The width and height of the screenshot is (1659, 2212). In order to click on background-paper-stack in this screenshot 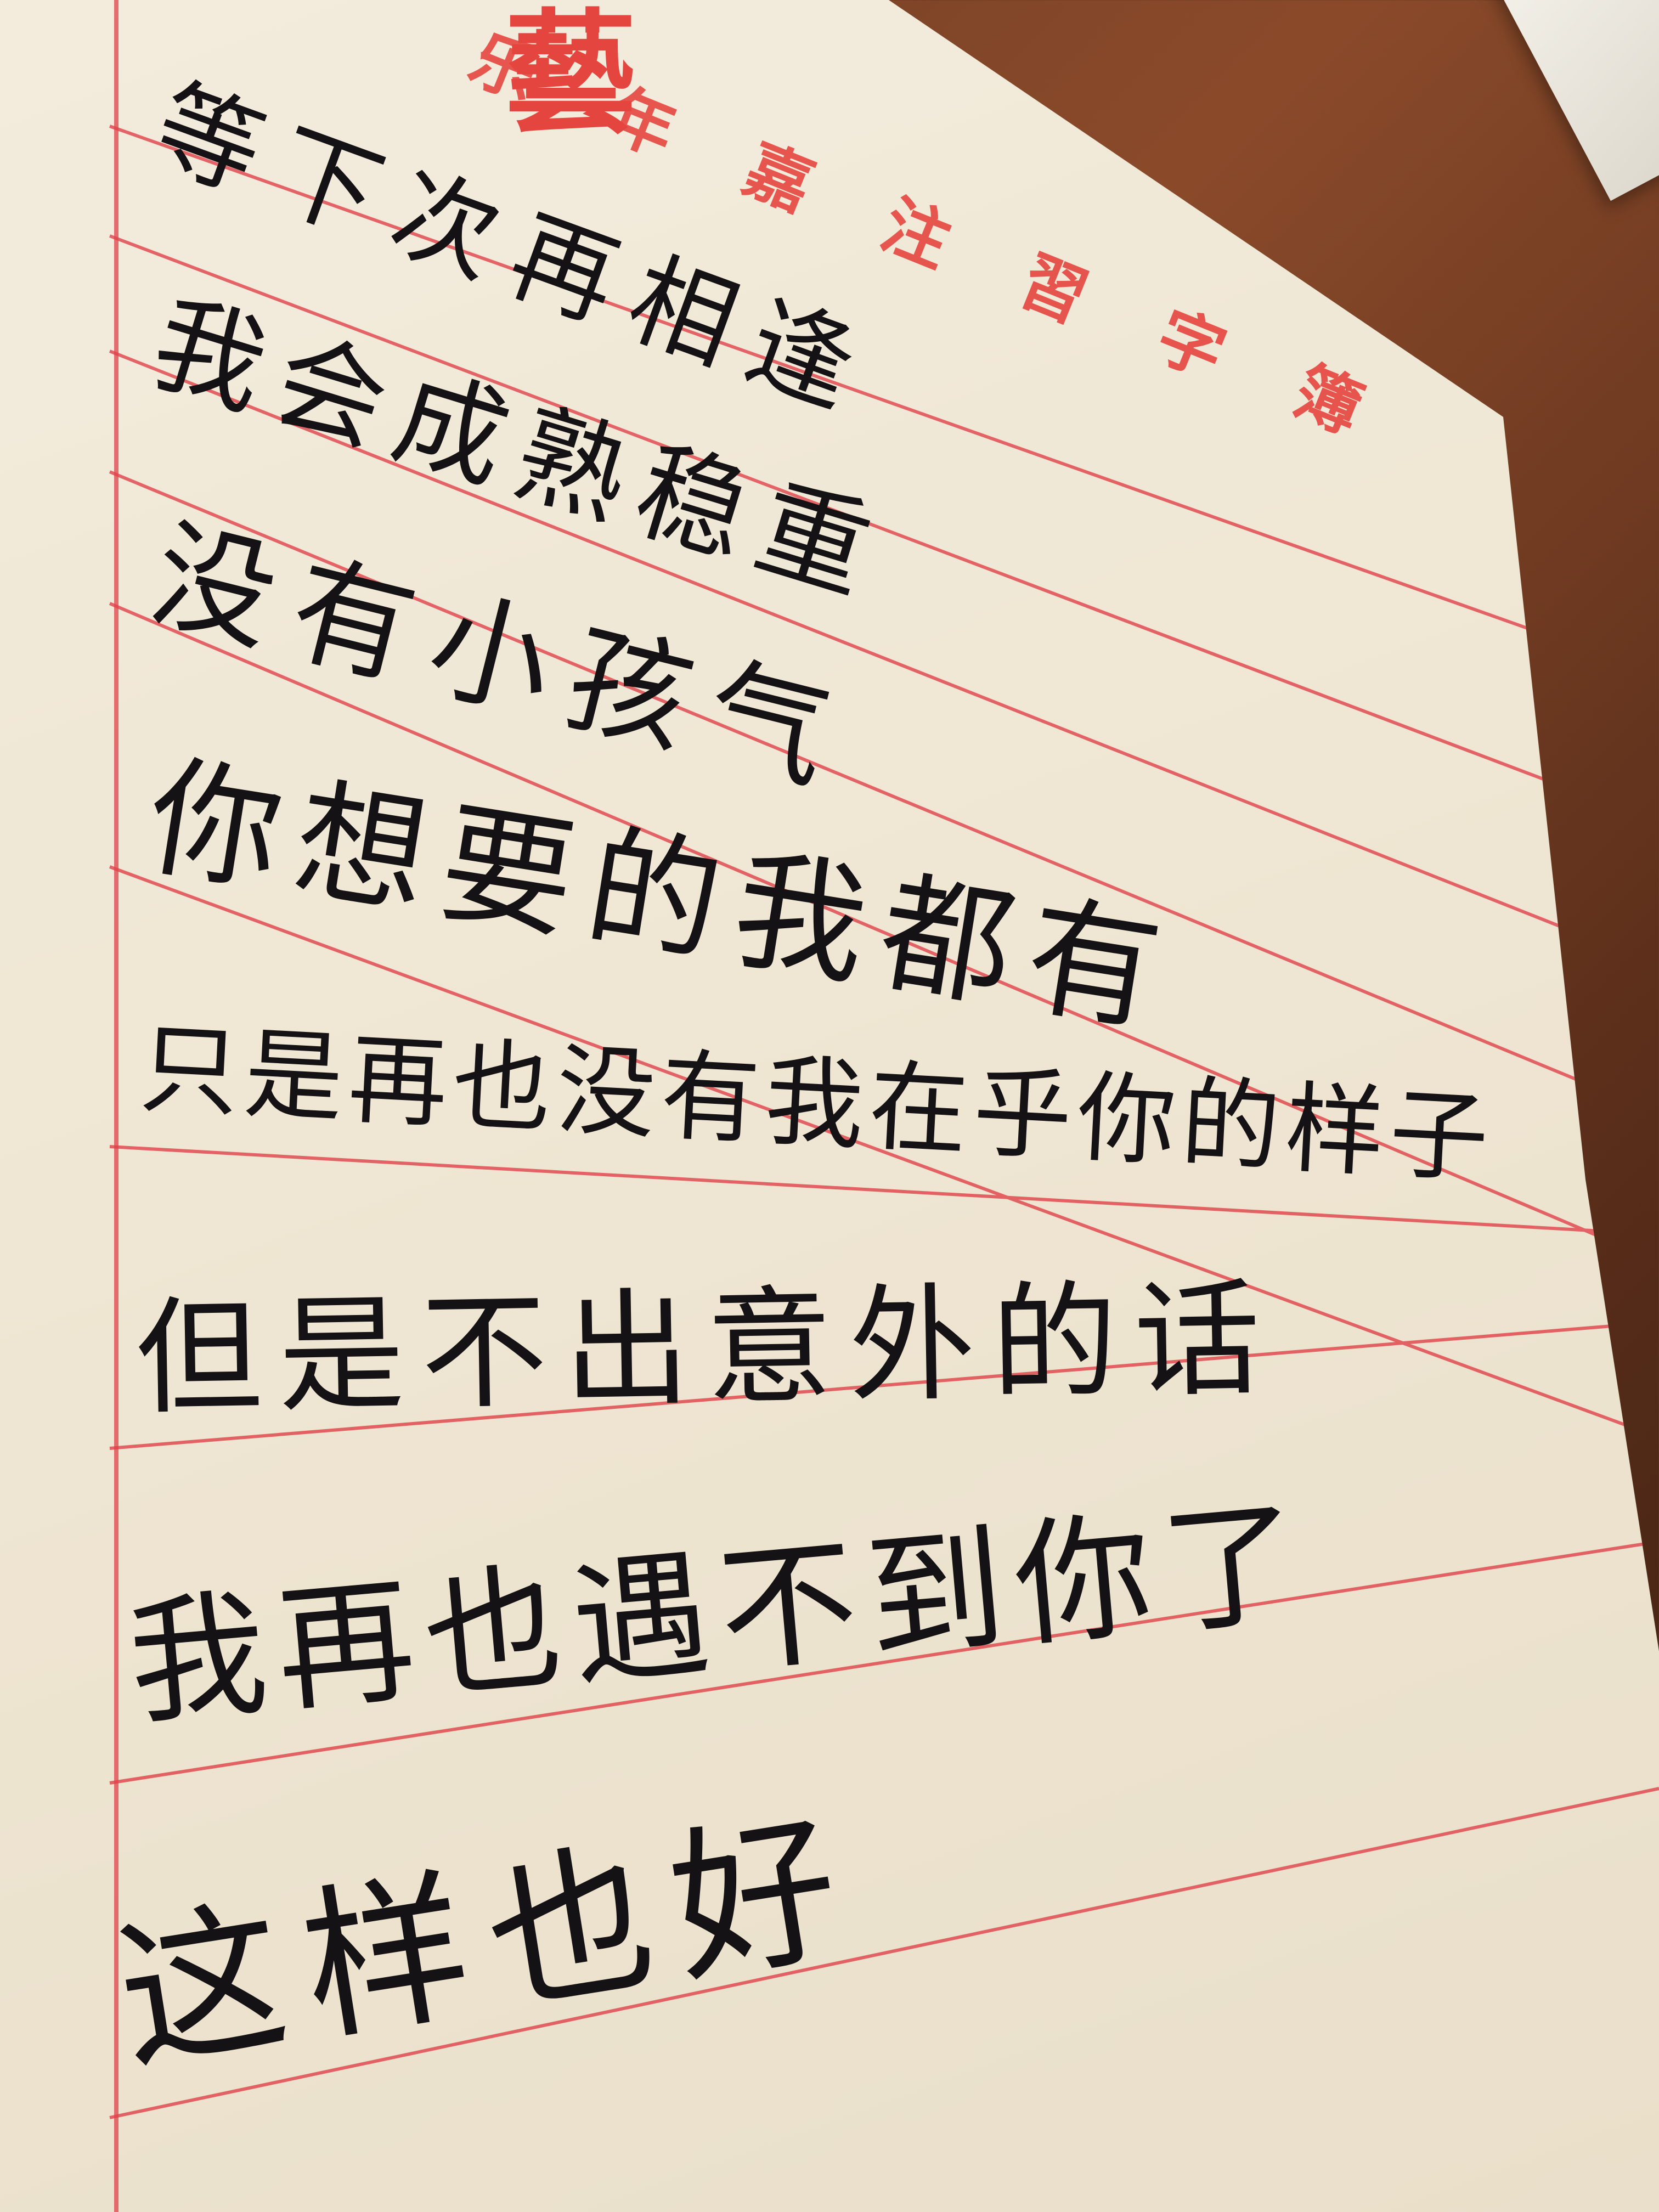, I will do `click(1575, 100)`.